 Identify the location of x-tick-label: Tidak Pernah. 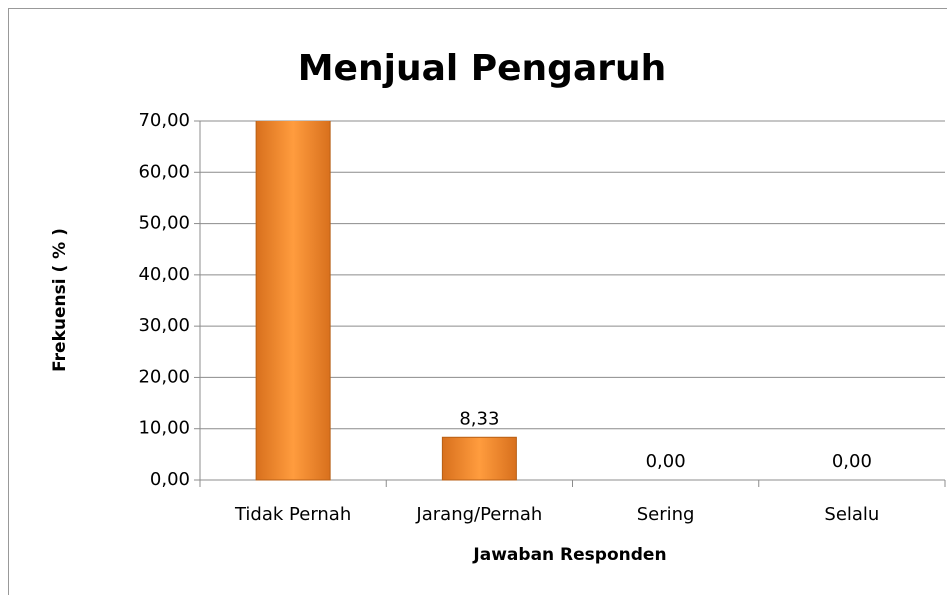
(292, 514).